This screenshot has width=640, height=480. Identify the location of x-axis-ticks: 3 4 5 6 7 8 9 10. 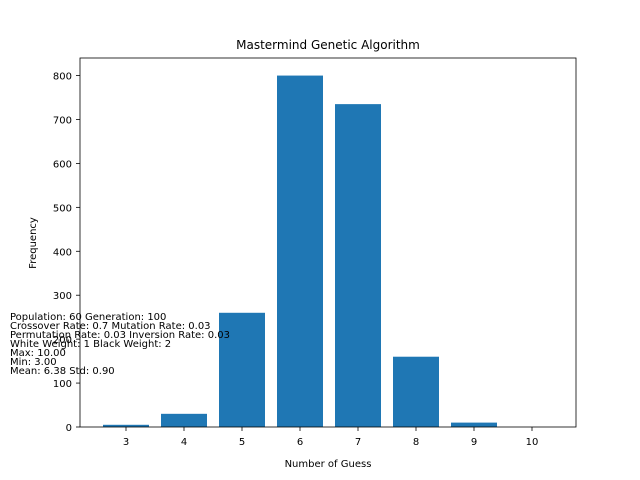
(331, 437).